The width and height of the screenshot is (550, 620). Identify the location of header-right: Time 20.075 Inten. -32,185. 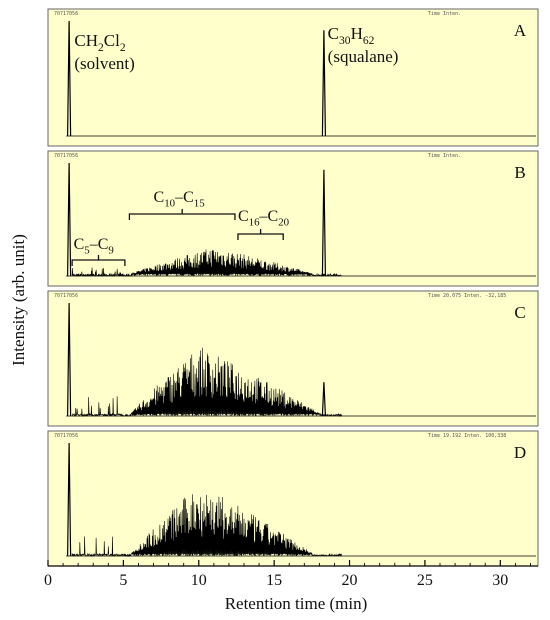
(467, 296).